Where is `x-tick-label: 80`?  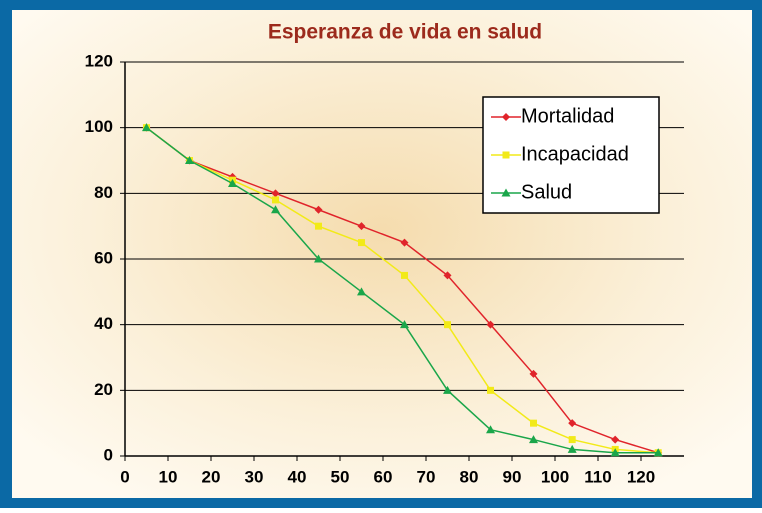 x-tick-label: 80 is located at coordinates (469, 476).